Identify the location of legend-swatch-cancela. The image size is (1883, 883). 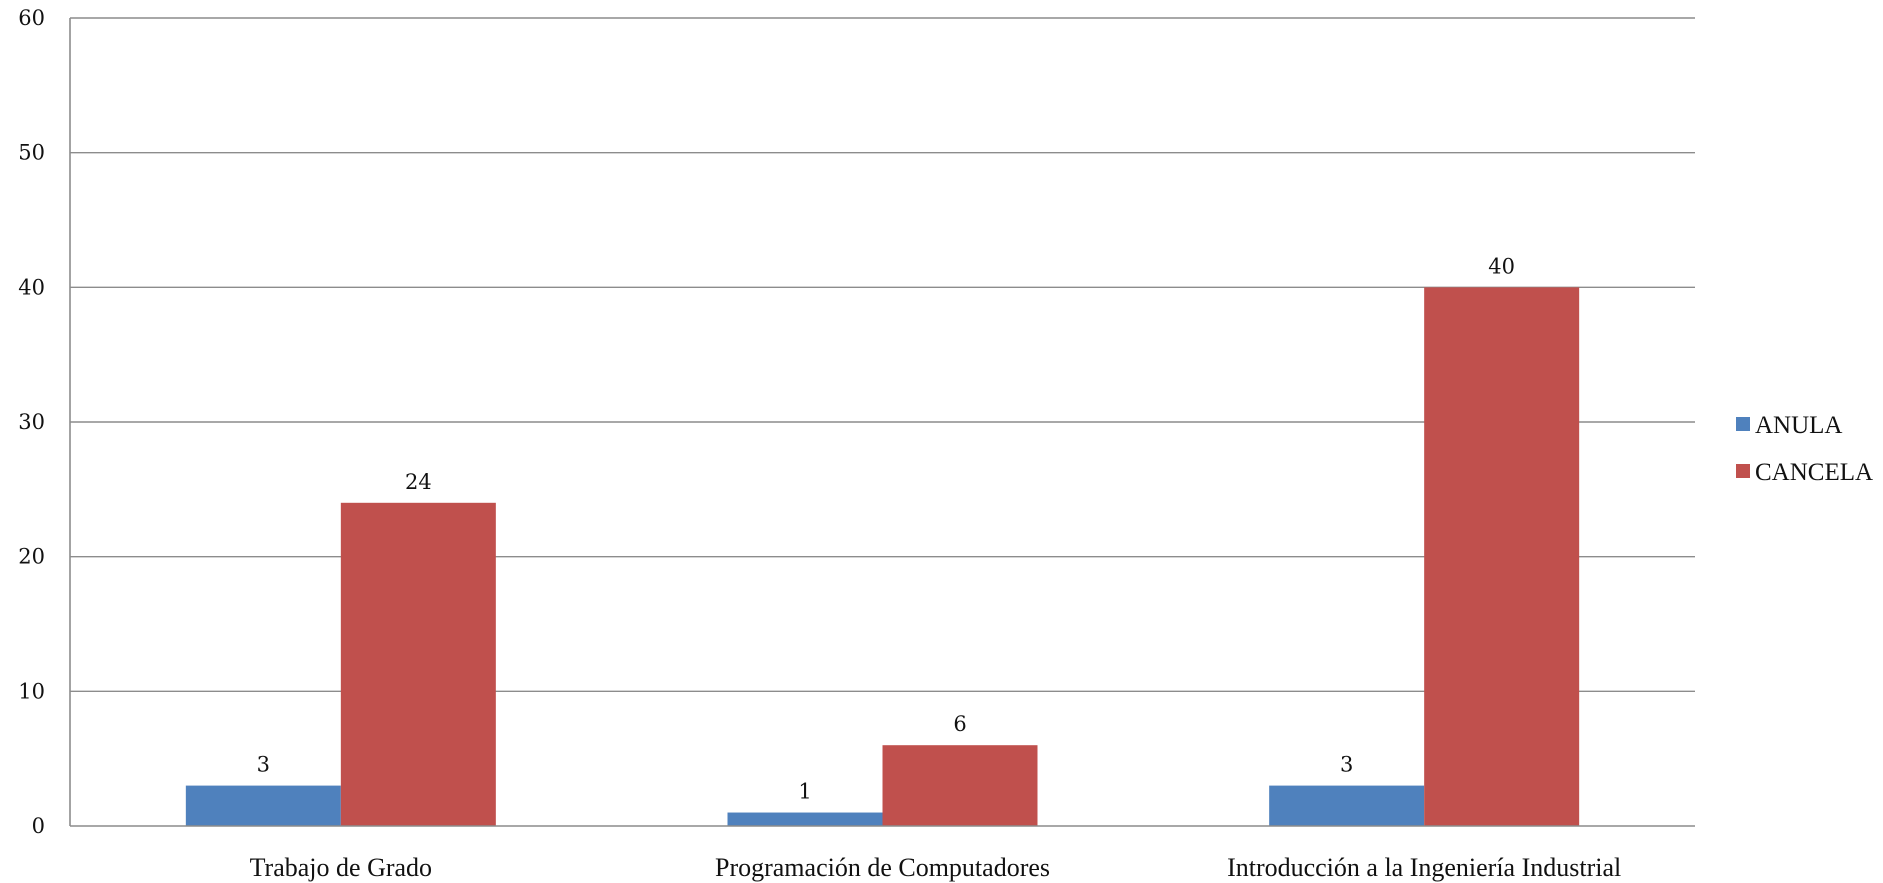
(1743, 471).